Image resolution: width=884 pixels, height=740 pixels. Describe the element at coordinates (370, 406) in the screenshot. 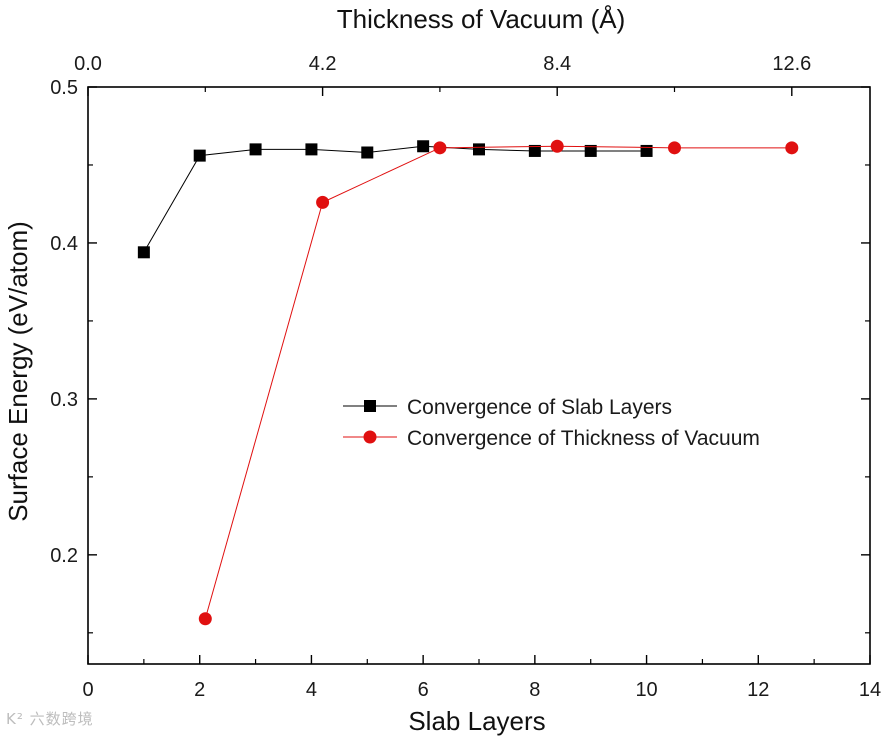

I see `legend-marker-square` at that location.